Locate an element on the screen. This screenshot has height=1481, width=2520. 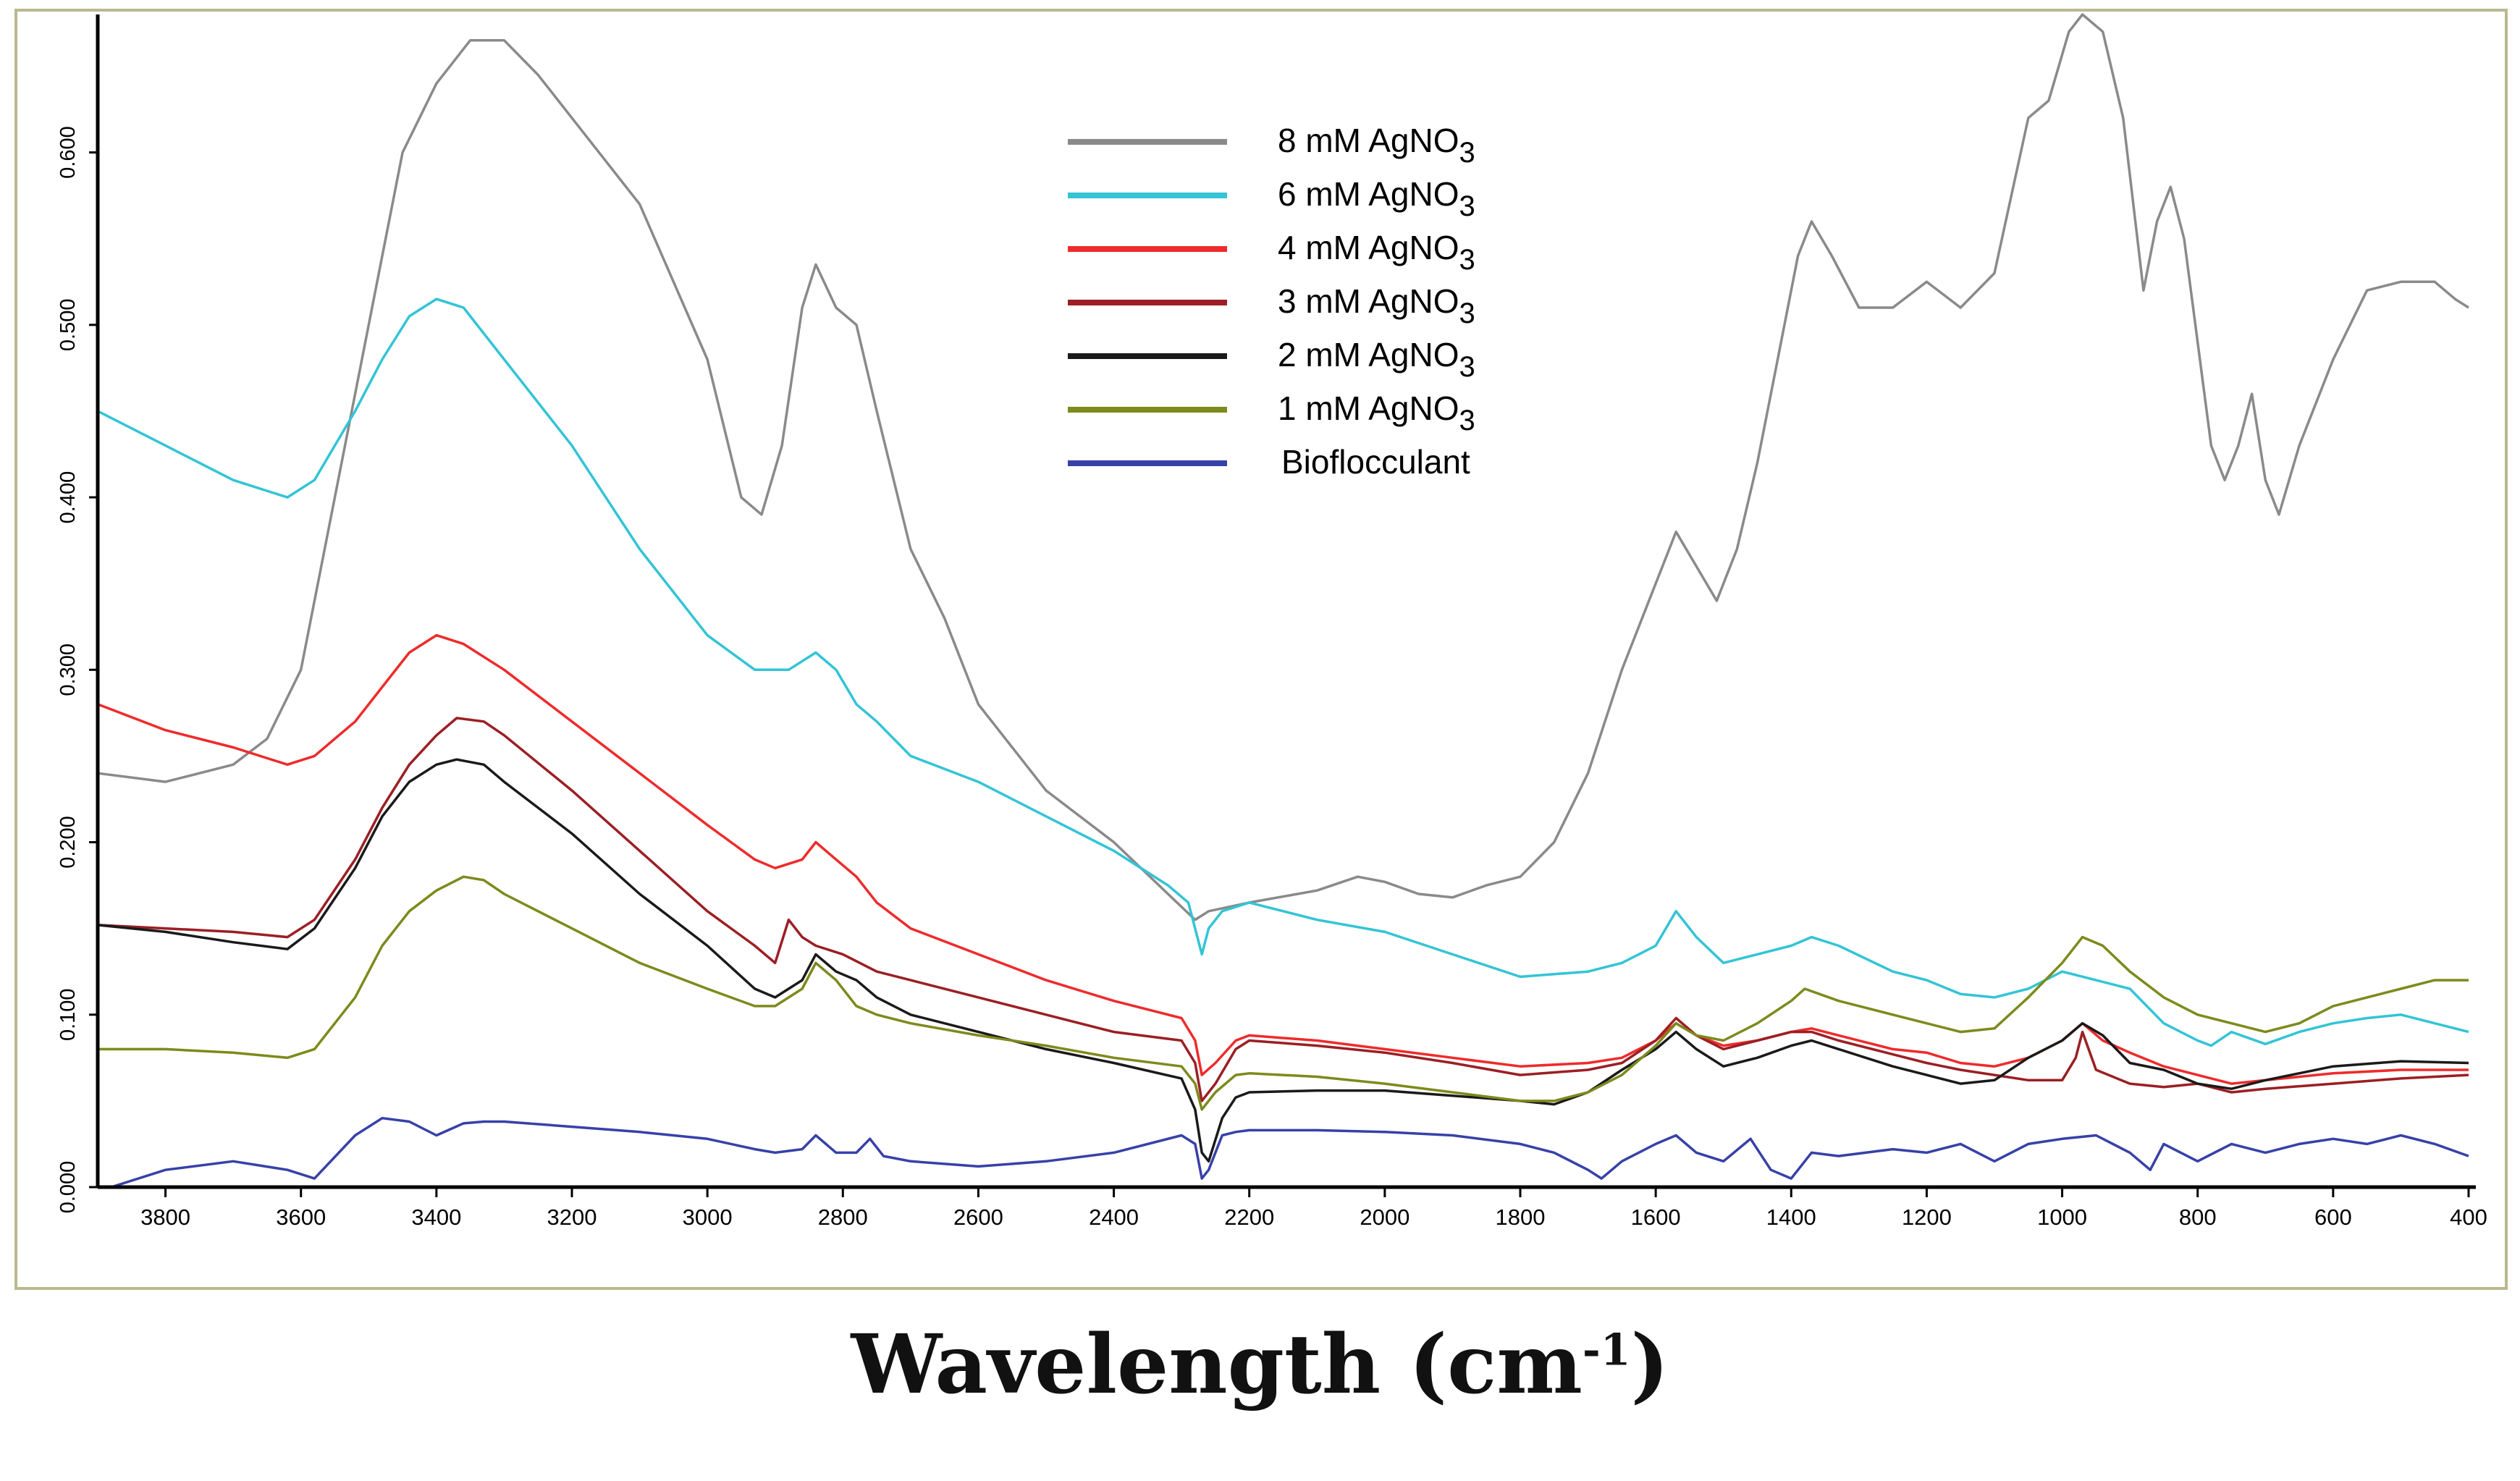
x-tick-label: 3200 is located at coordinates (572, 1217).